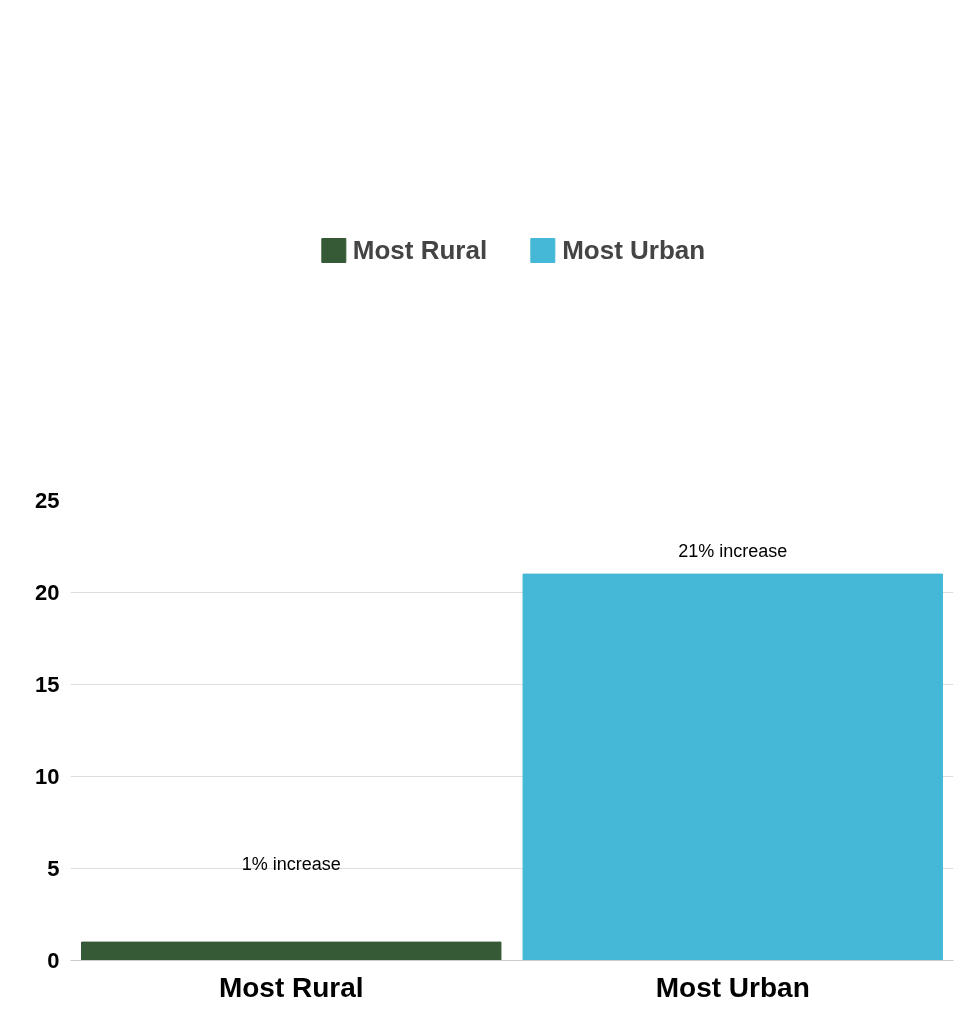 The height and width of the screenshot is (1019, 961). Describe the element at coordinates (47, 592) in the screenshot. I see `y-tick-label: 20` at that location.